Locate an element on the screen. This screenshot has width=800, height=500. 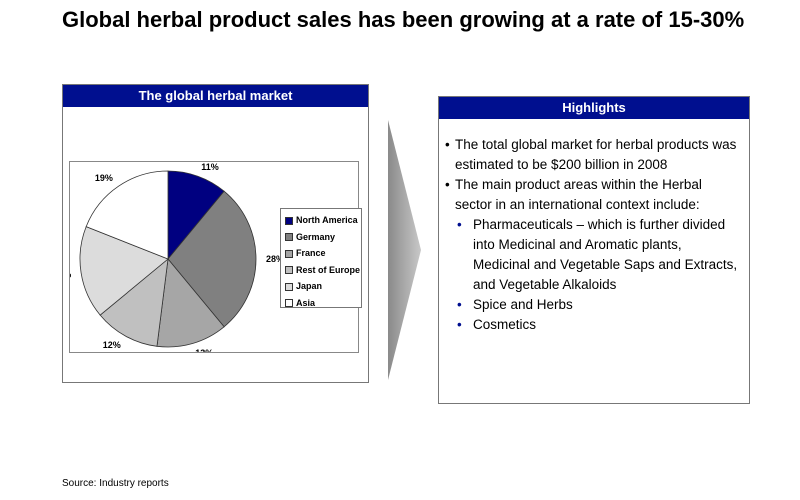
legend-label: Rest of Europe is located at coordinates (328, 269).